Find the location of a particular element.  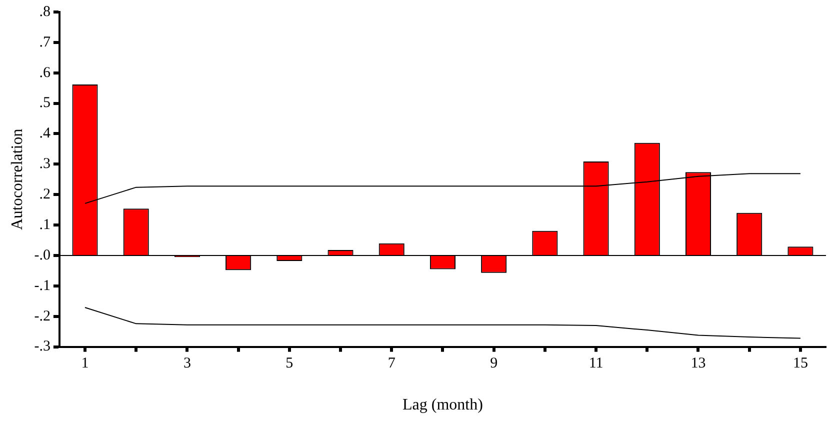

y-tick-label: .7 is located at coordinates (45, 42).